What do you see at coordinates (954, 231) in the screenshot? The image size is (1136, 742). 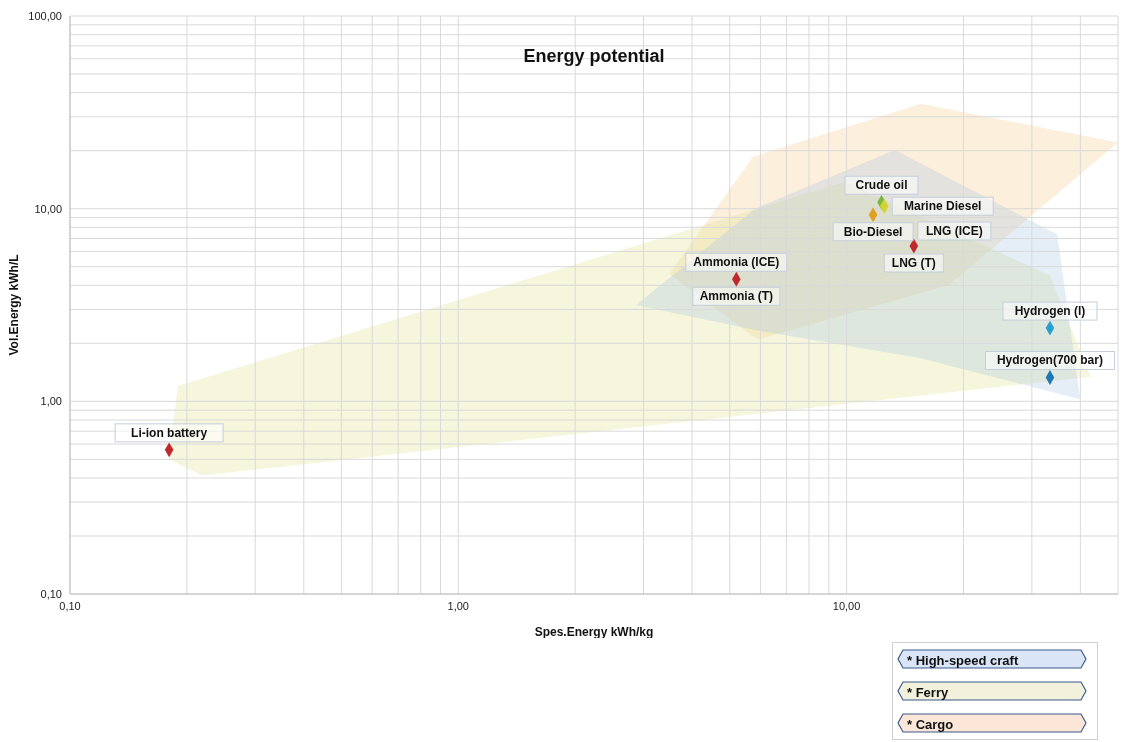 I see `annotation: LNG (ICE)` at bounding box center [954, 231].